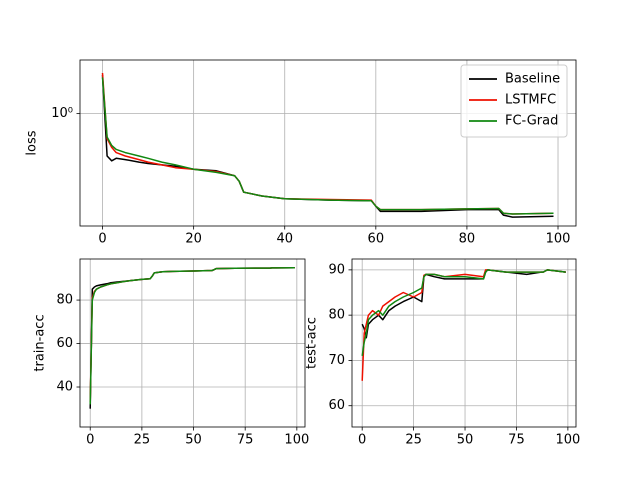  What do you see at coordinates (64, 387) in the screenshot?
I see `y-tick-label: 40` at bounding box center [64, 387].